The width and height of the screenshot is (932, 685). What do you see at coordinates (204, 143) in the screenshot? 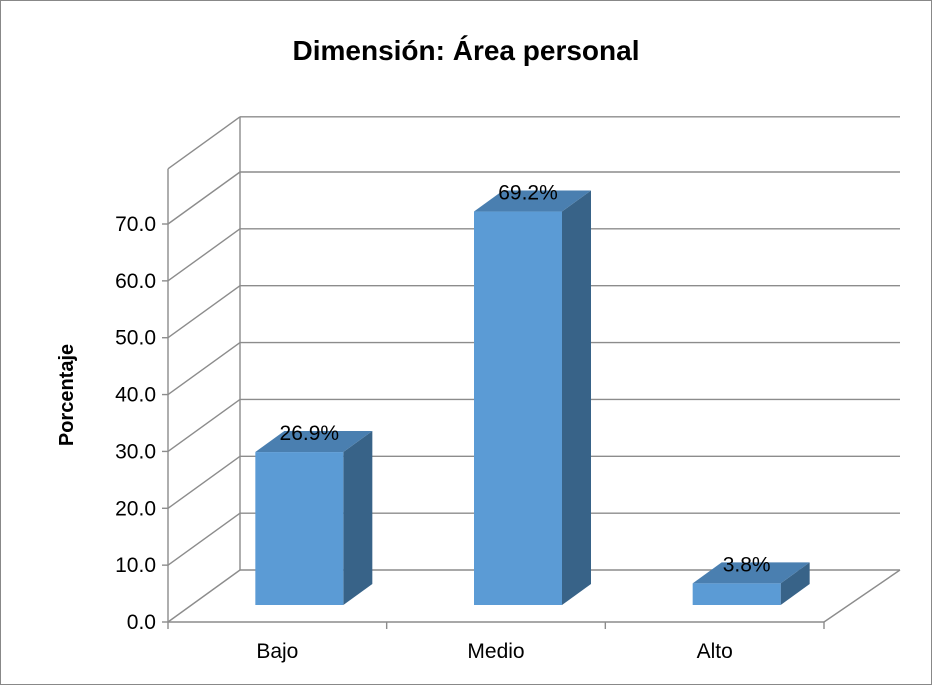
I see `side-wall-top` at bounding box center [204, 143].